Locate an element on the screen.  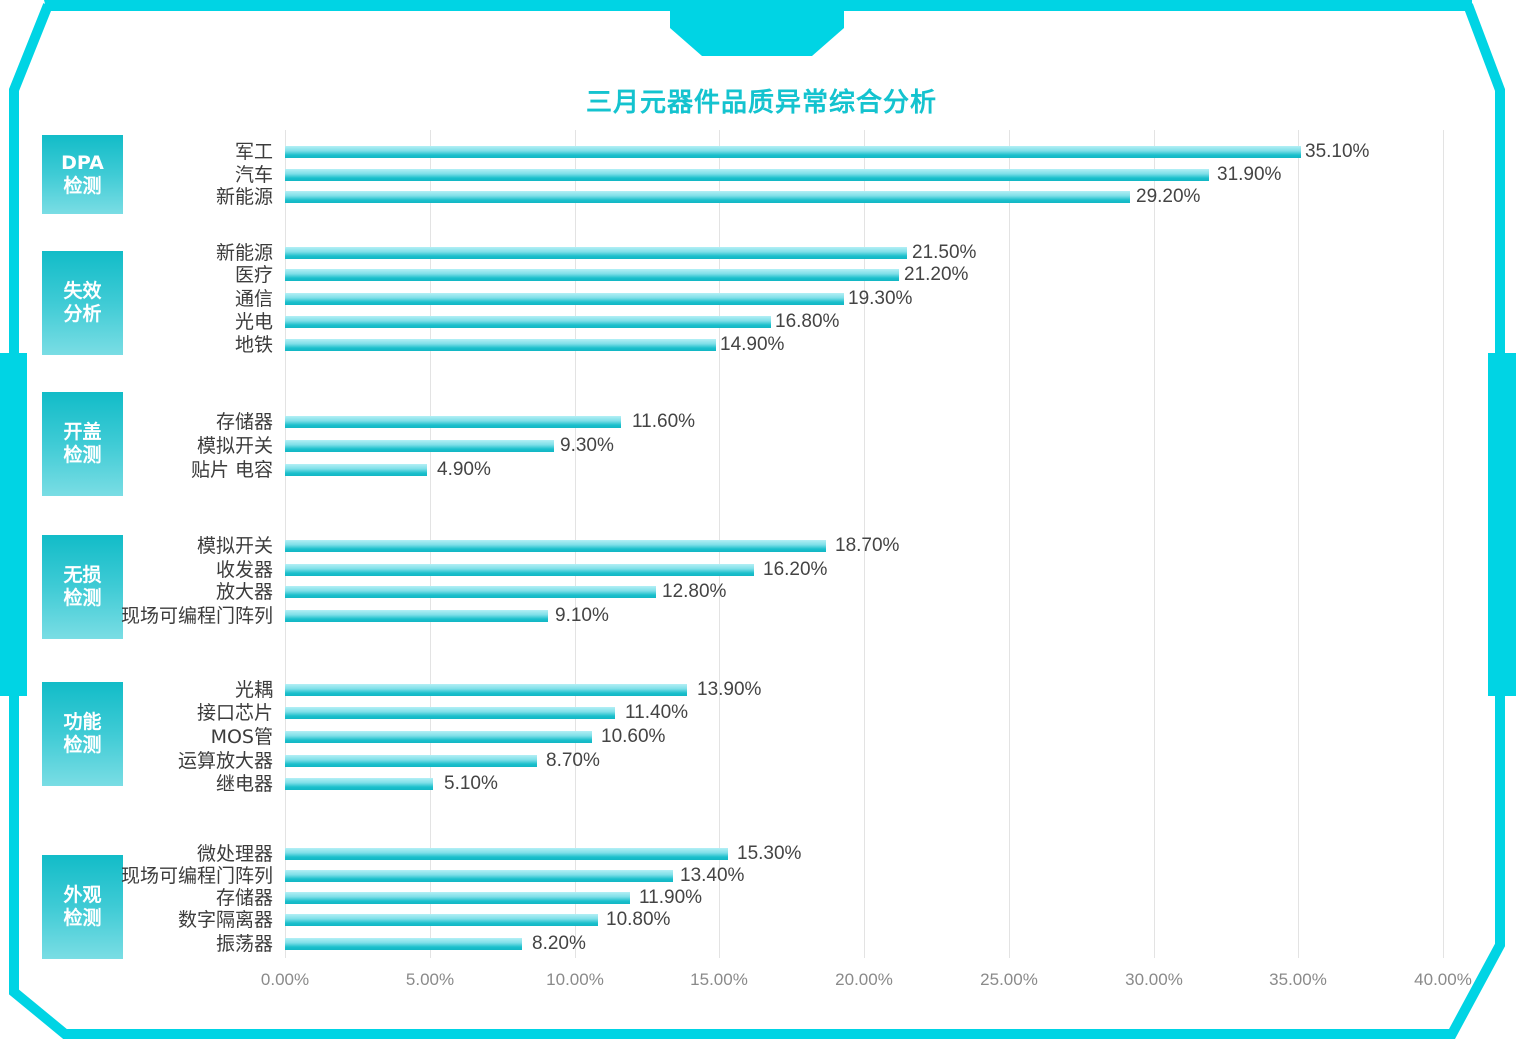
x-axis-tick-label: 15.00% is located at coordinates (719, 979).